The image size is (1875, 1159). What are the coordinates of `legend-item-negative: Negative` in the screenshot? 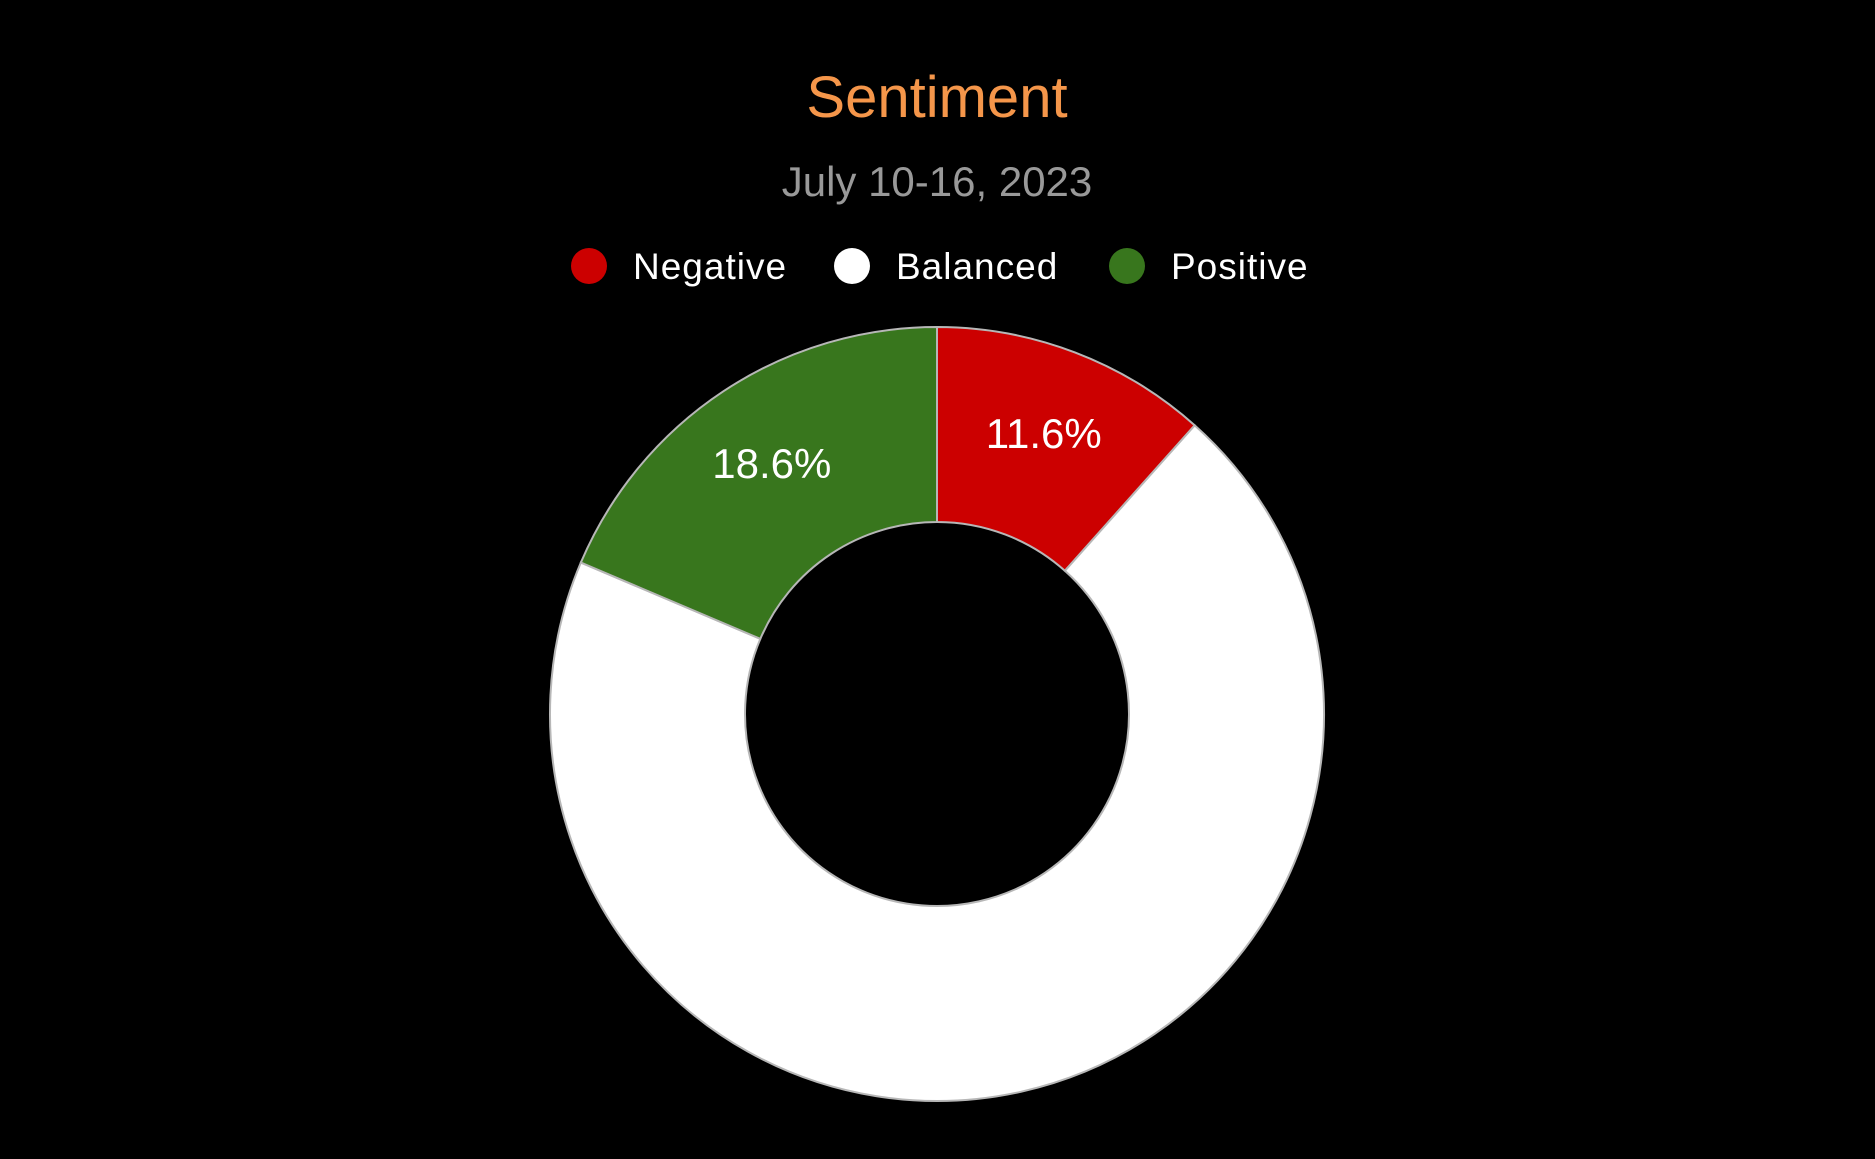 It's located at (679, 266).